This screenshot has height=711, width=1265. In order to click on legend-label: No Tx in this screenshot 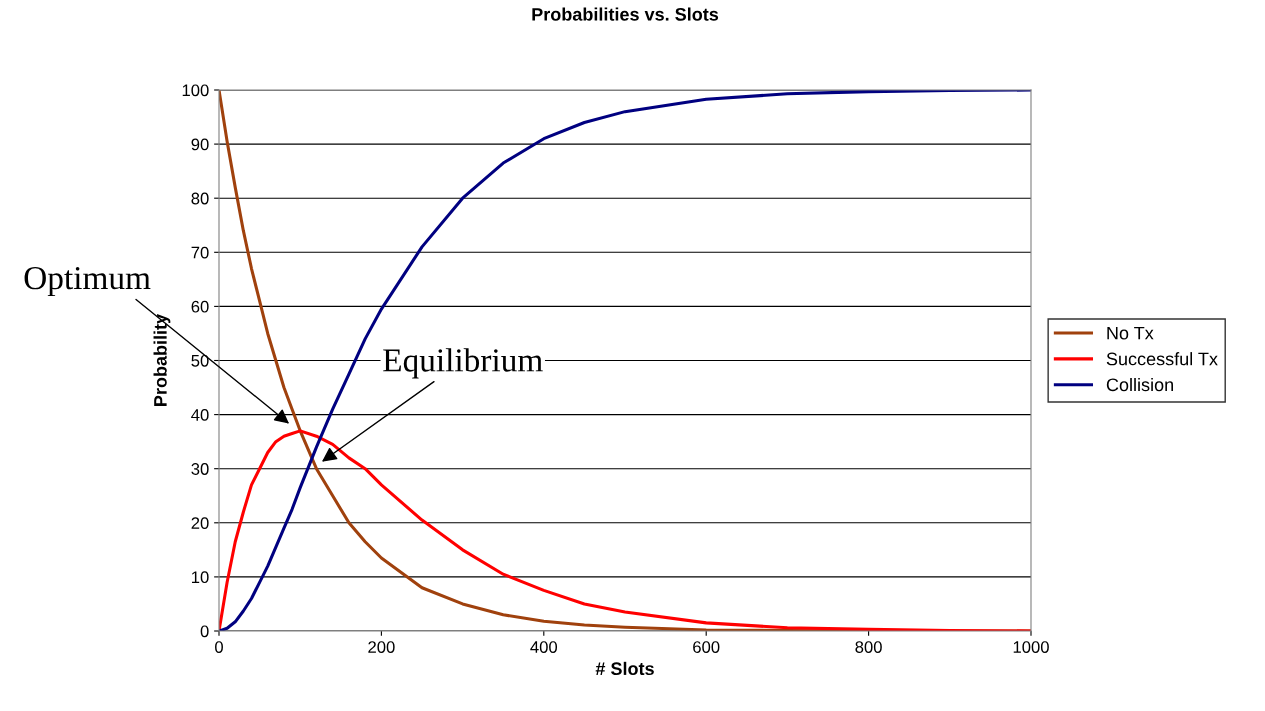, I will do `click(1130, 333)`.